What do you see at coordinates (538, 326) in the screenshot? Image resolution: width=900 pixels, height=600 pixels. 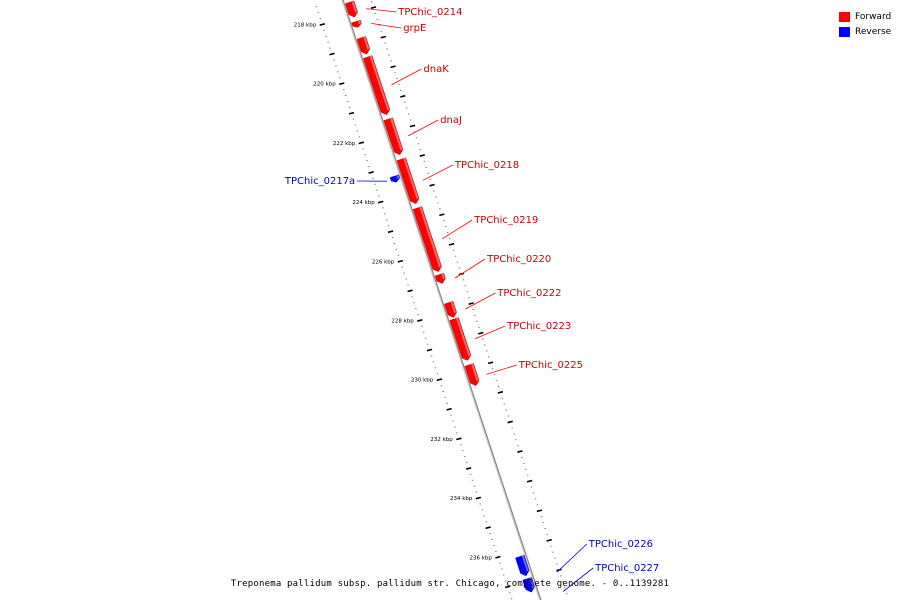 I see `gene-label: TPChic_0223` at bounding box center [538, 326].